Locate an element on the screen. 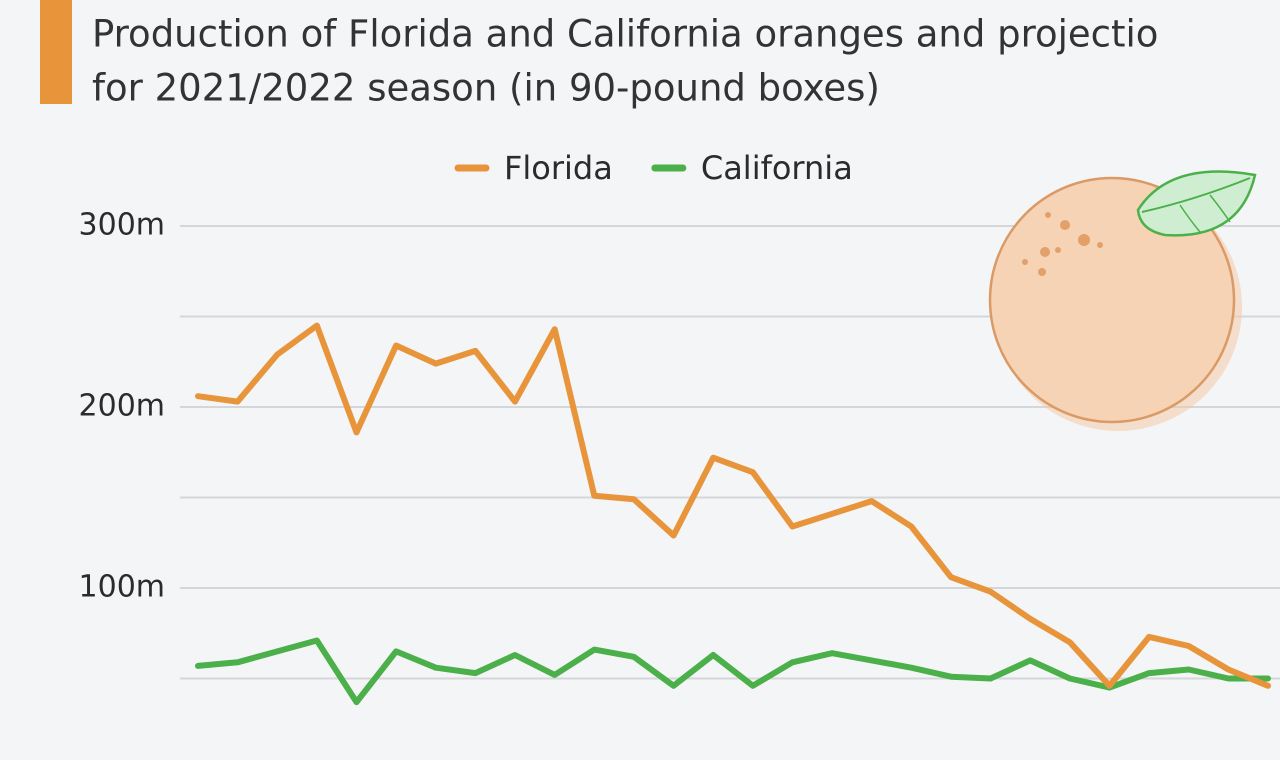  legend: Florida California is located at coordinates (653, 168).